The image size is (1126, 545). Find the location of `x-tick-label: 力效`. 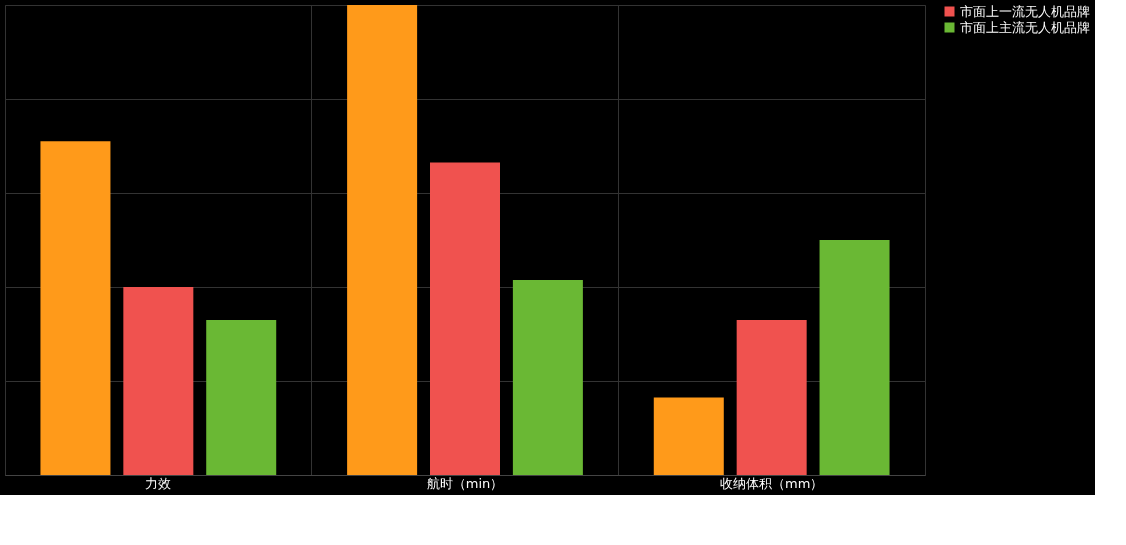

x-tick-label: 力效 is located at coordinates (158, 483).